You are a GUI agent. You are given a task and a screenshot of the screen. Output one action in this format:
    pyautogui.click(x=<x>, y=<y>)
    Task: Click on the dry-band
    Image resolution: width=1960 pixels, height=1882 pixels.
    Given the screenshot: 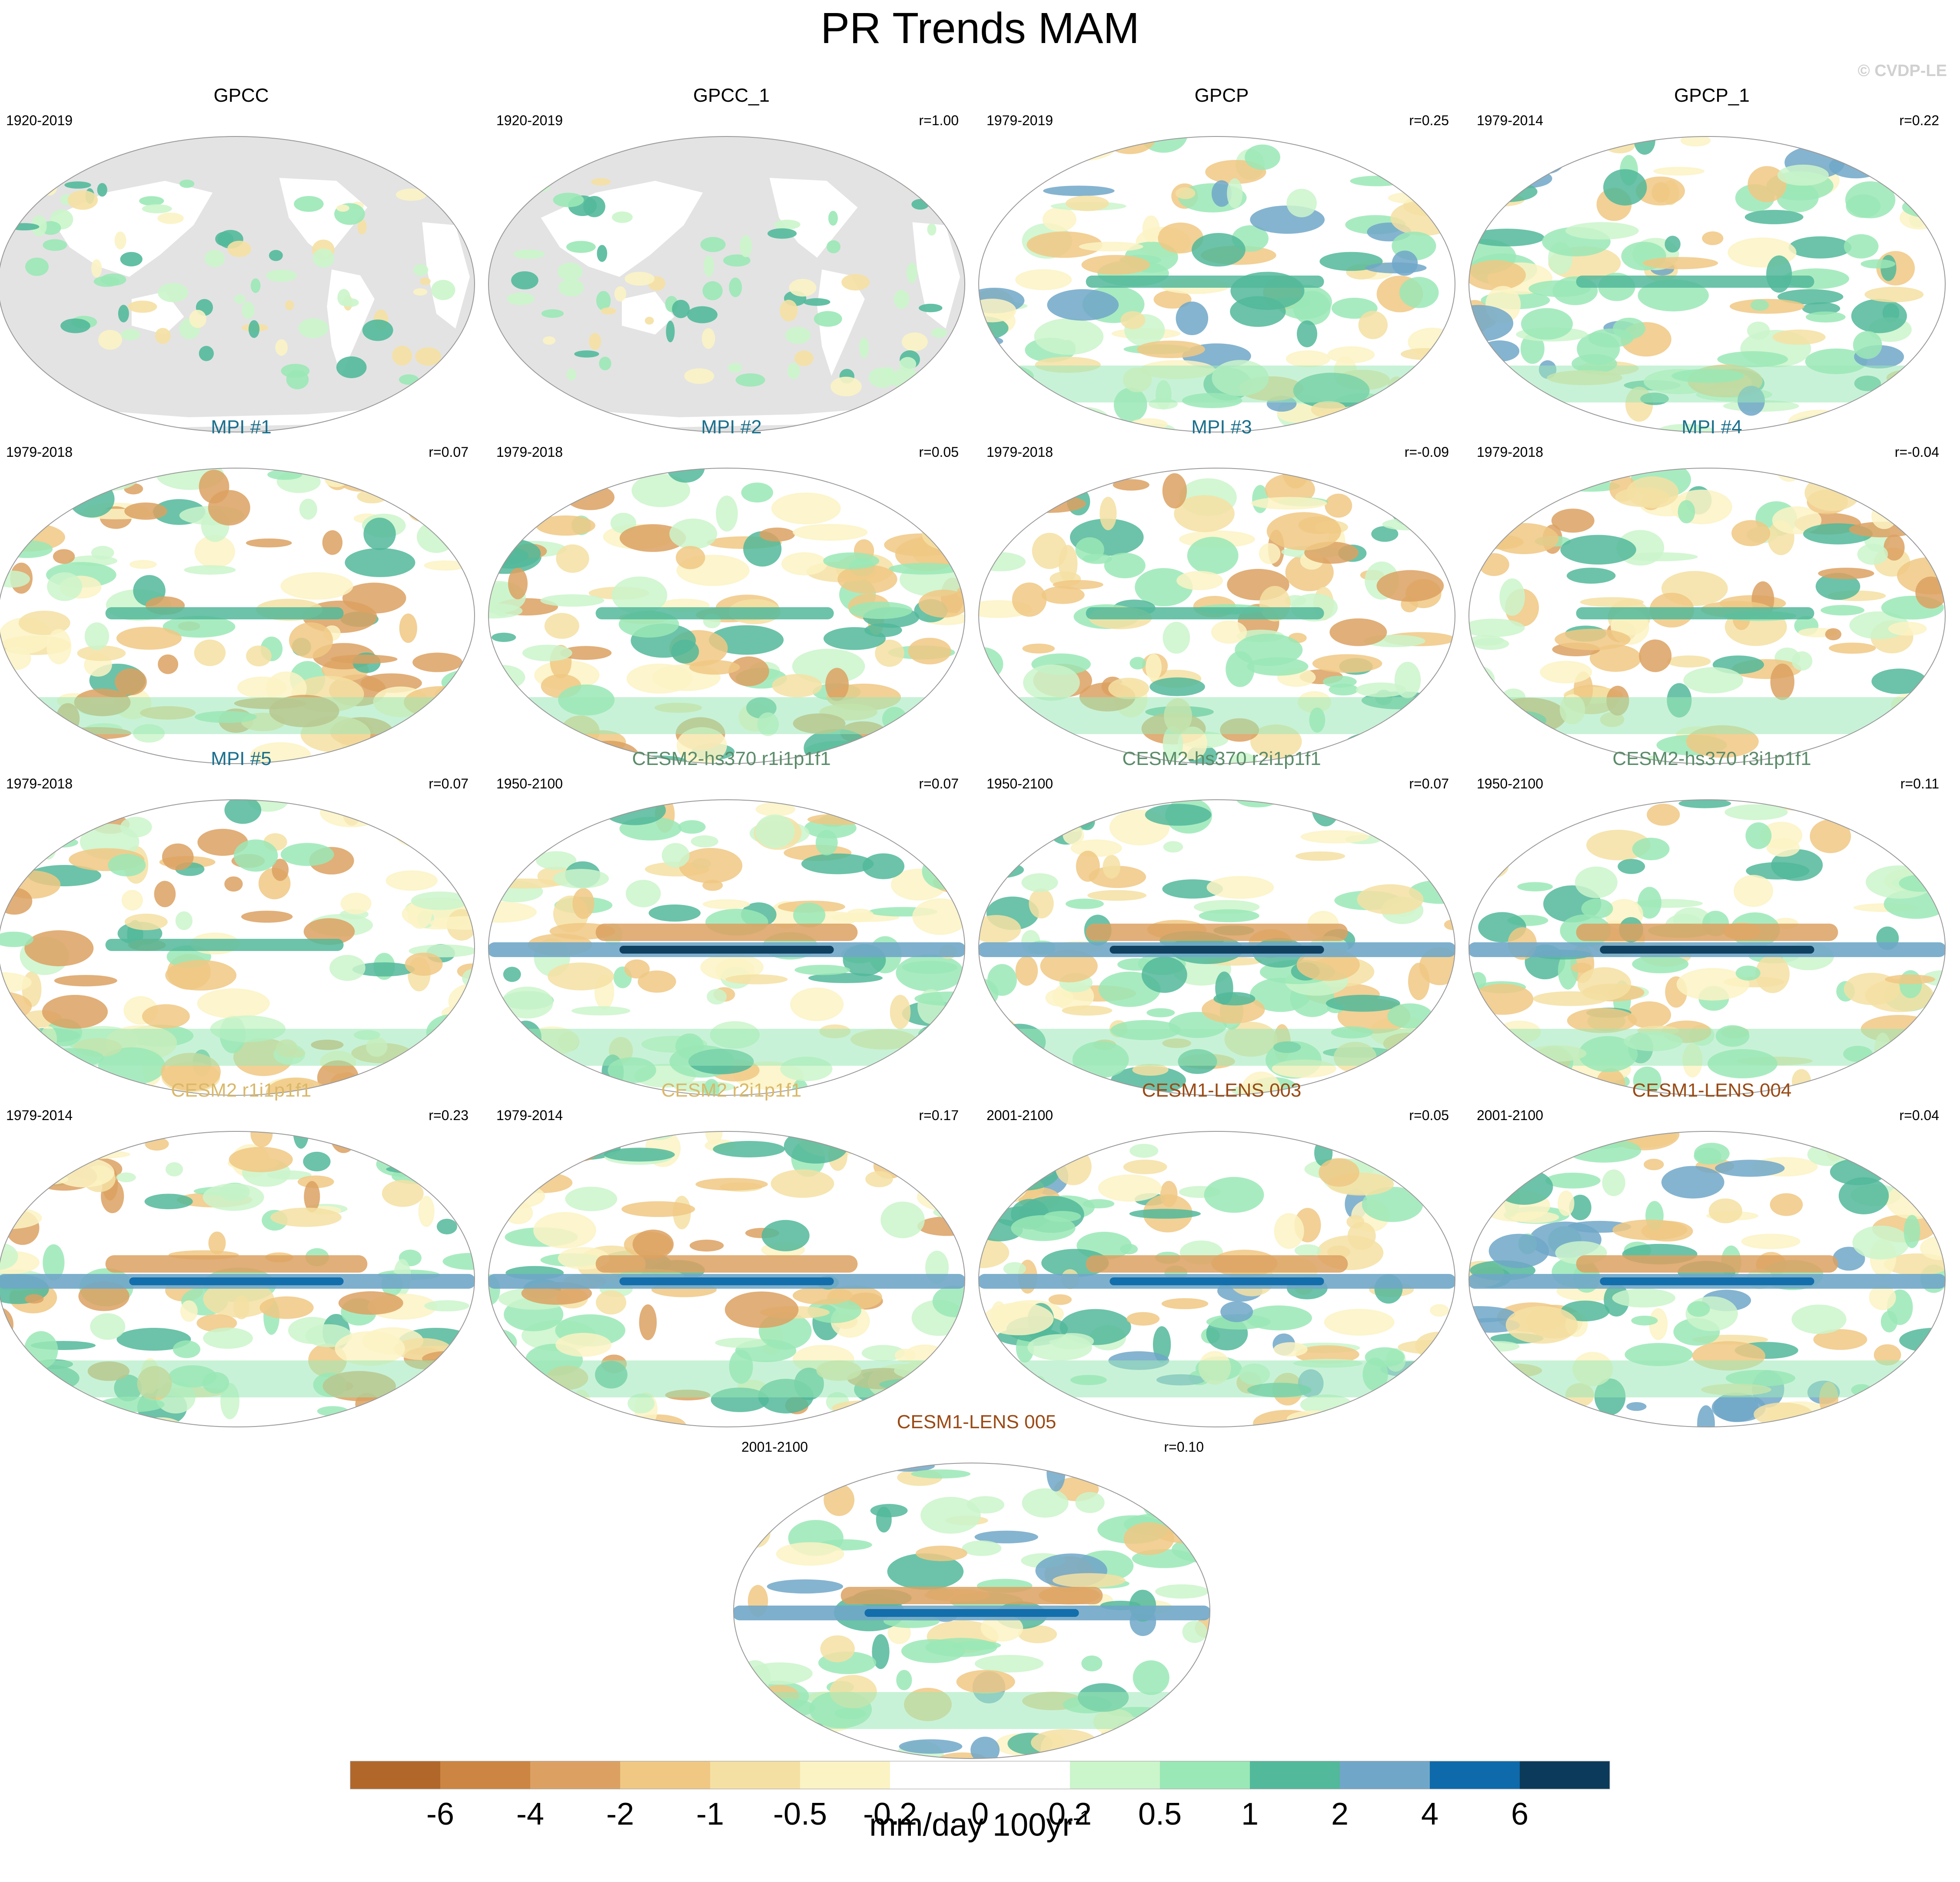 What is the action you would take?
    pyautogui.click(x=1217, y=933)
    